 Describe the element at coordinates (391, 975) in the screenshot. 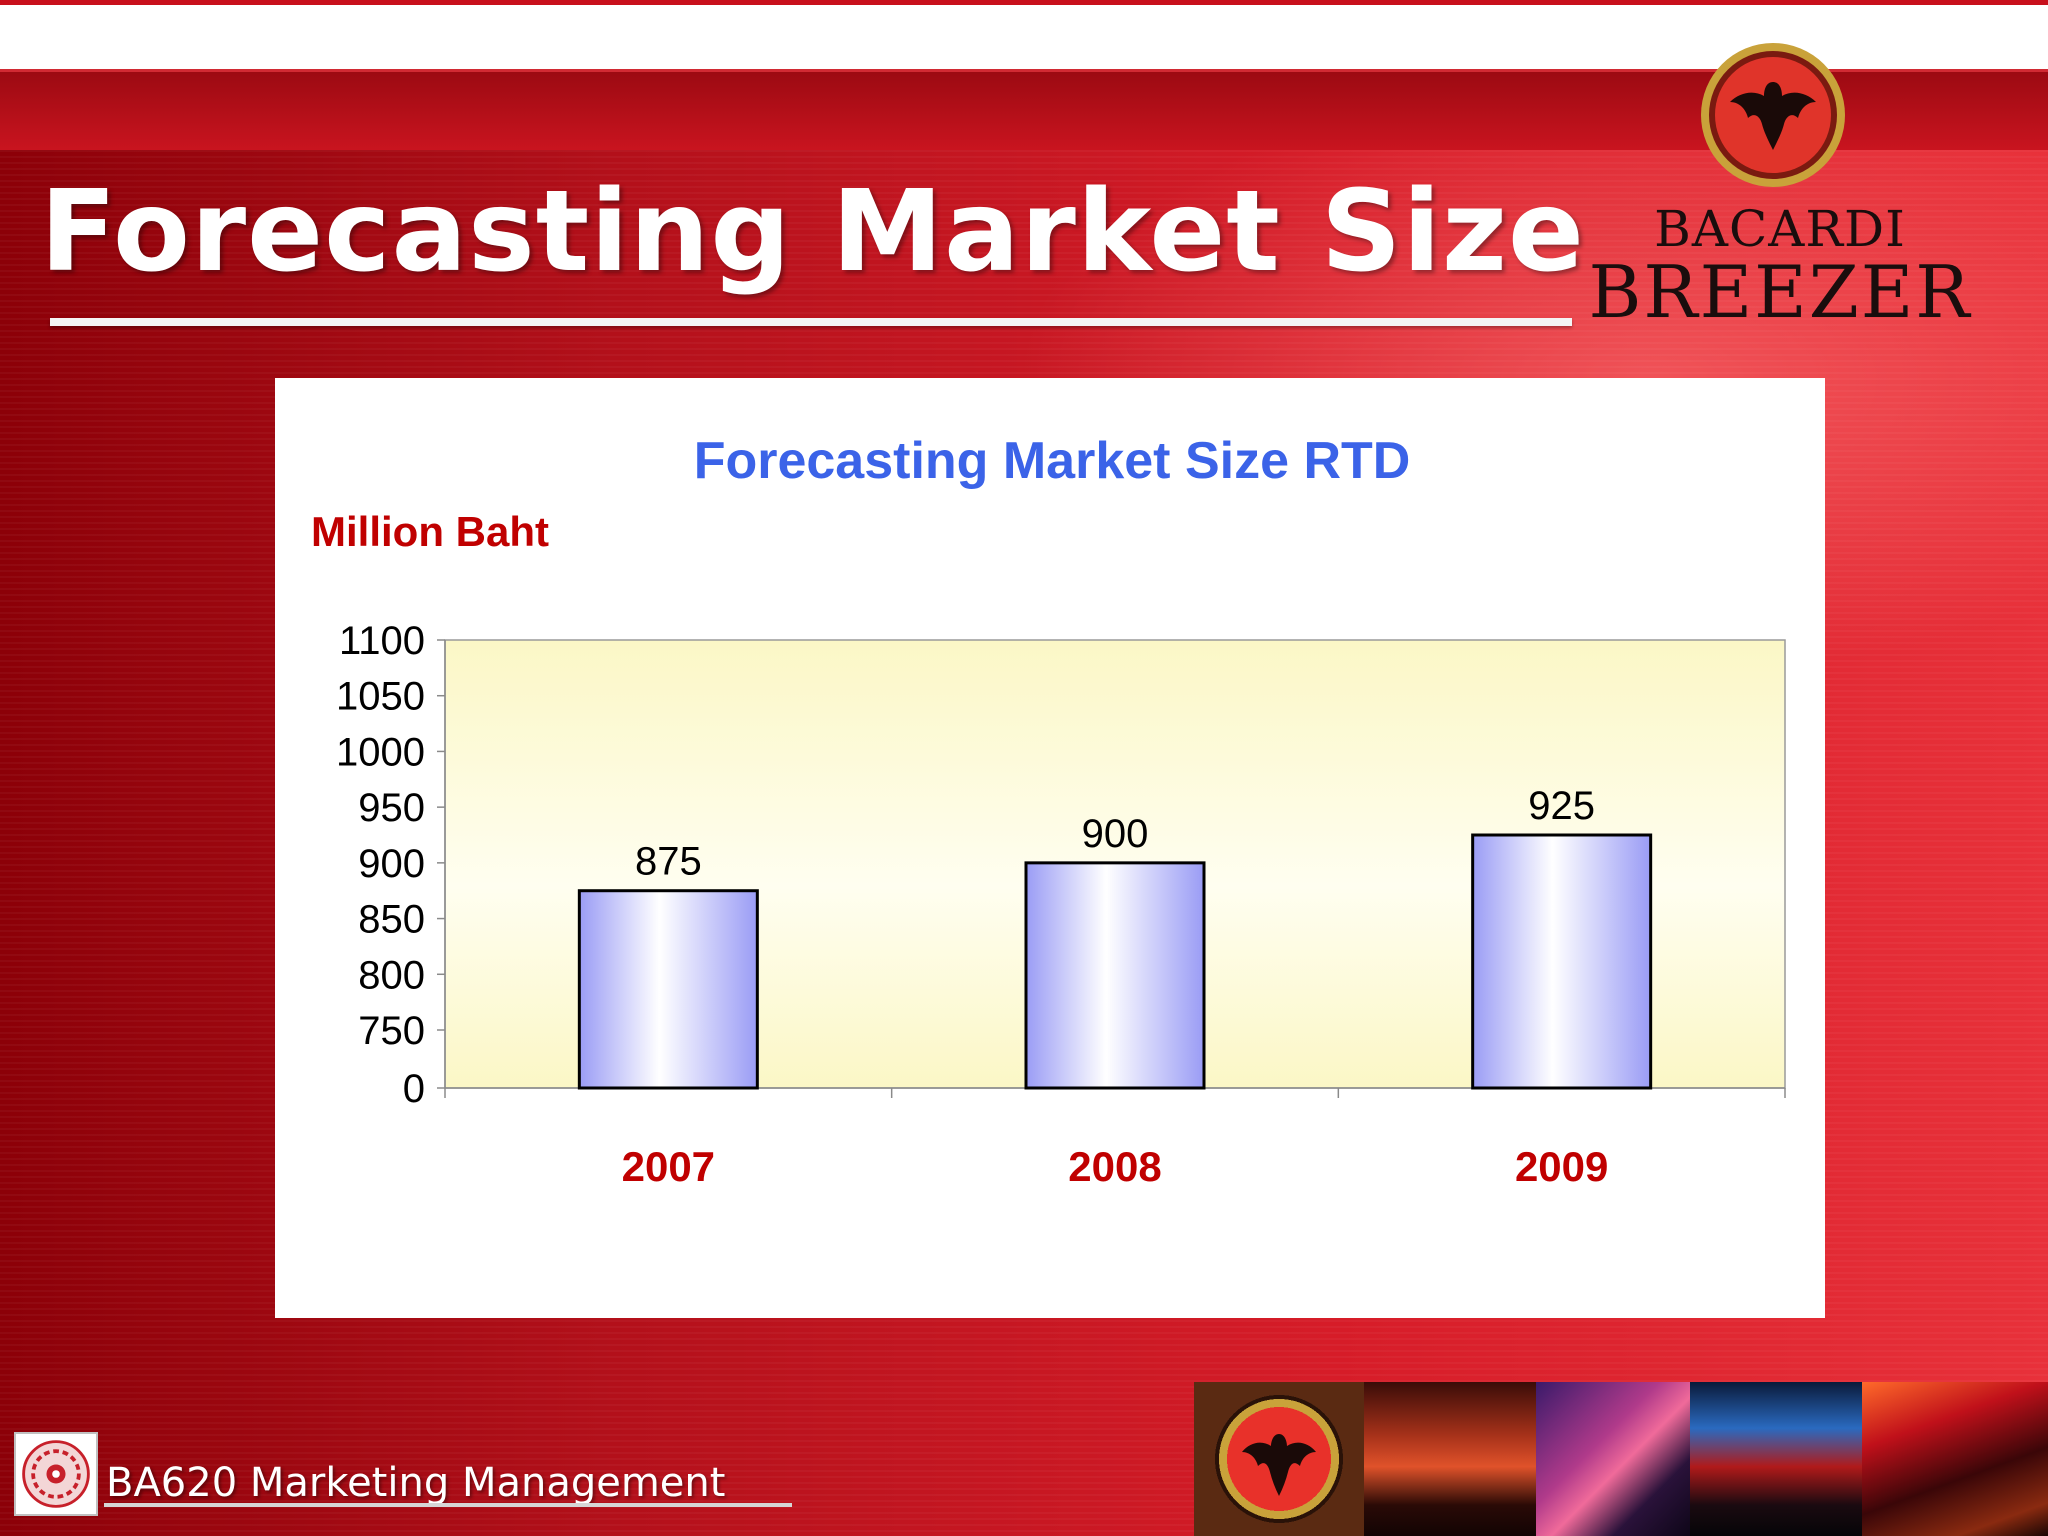

I see `y-tick-label: 800` at that location.